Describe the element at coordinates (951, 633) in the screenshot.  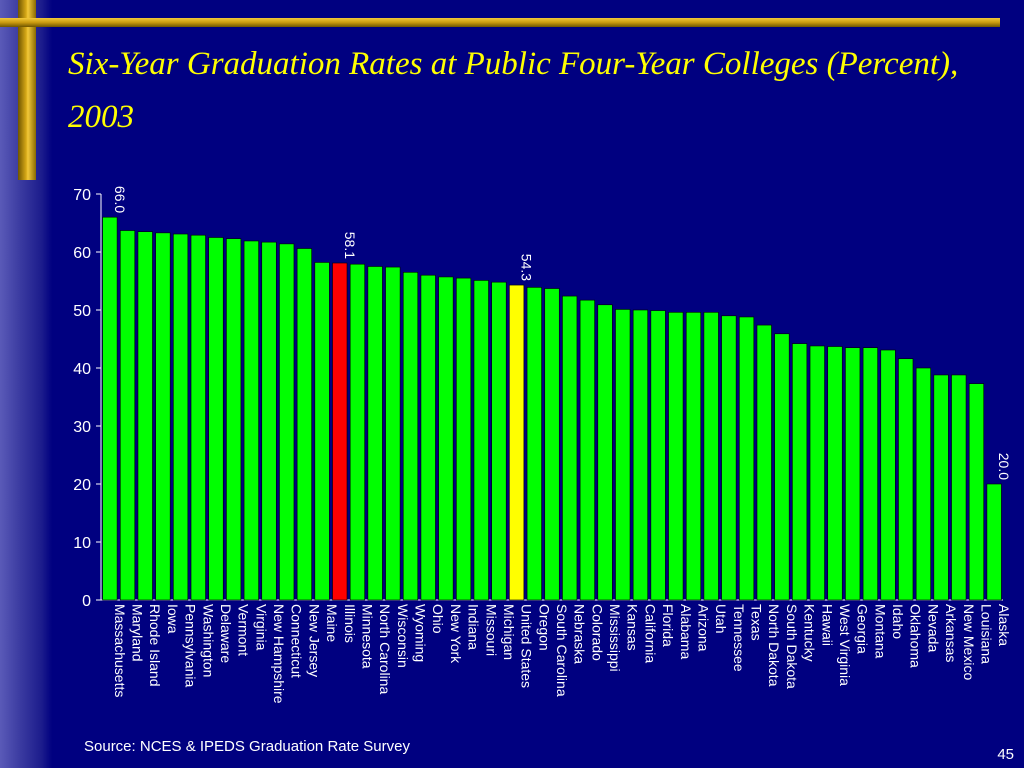
I see `x-label-arkansas: Arkansas` at that location.